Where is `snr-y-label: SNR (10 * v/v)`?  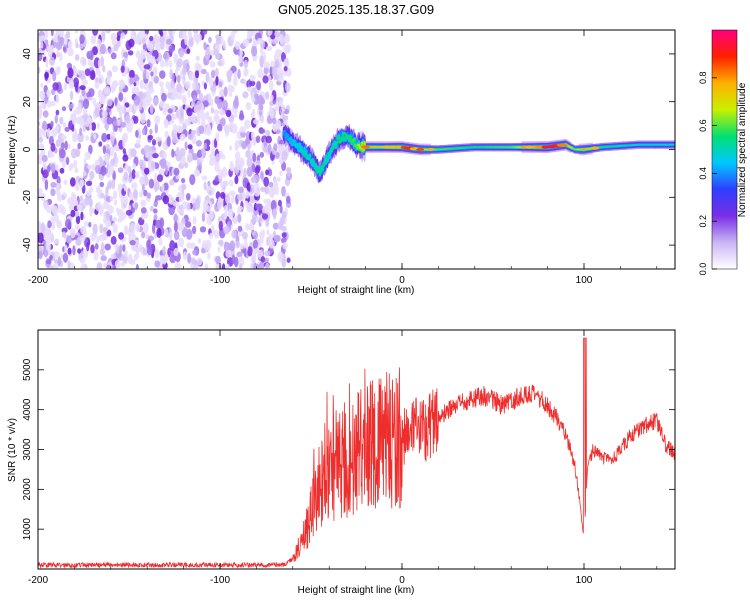 snr-y-label: SNR (10 * v/v) is located at coordinates (12, 450).